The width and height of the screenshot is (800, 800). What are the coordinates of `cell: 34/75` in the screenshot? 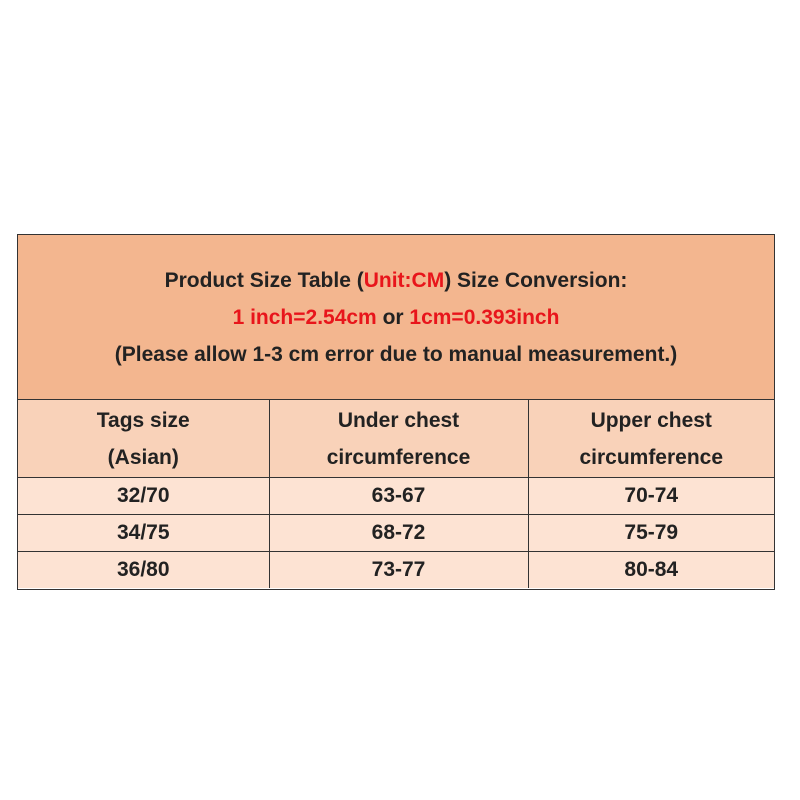 It's located at (144, 533).